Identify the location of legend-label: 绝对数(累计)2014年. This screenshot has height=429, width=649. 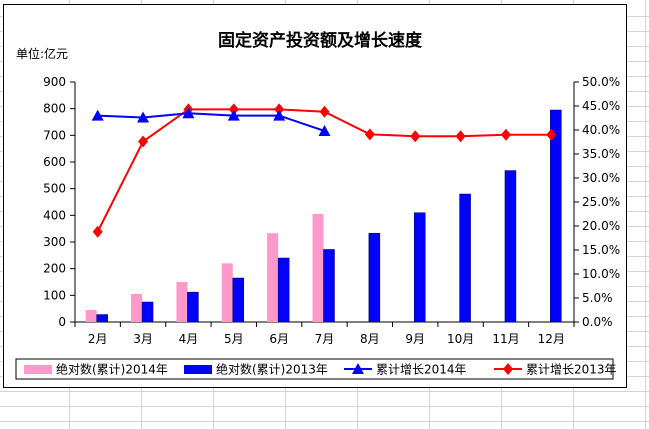
(112, 369).